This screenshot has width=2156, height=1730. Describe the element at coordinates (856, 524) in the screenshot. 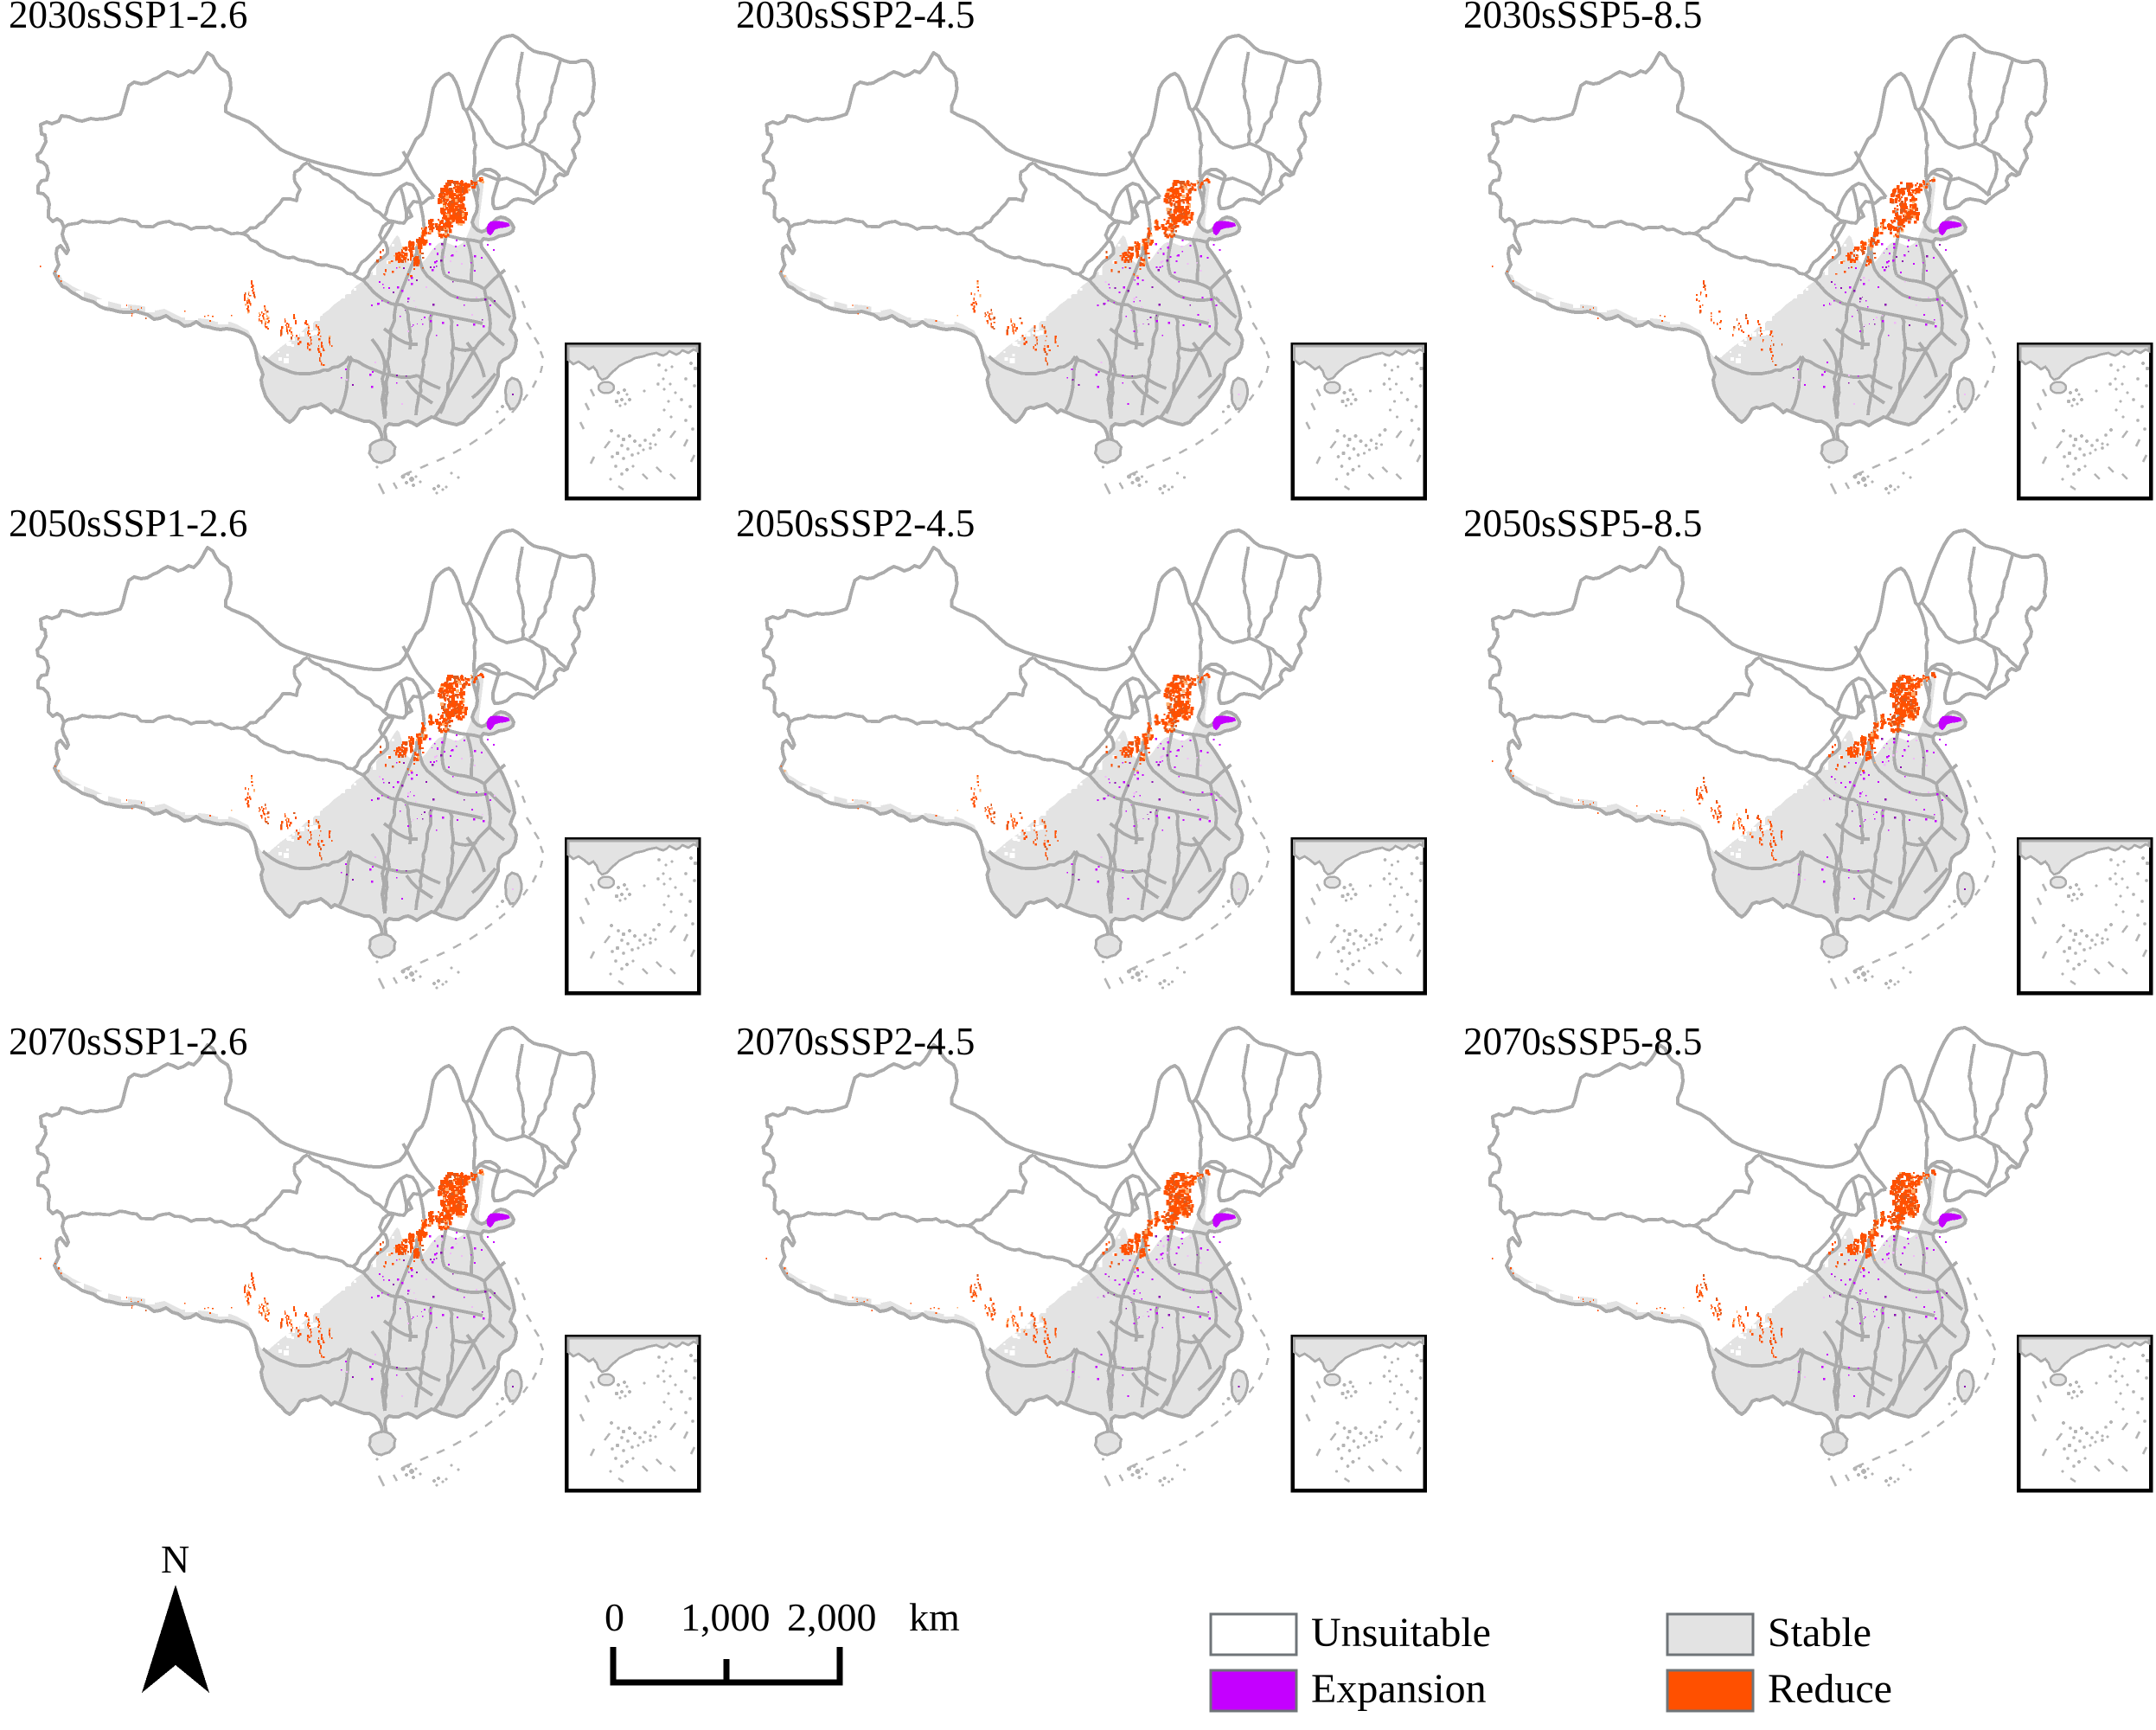

I see `svg-text: 2050sSSP2-4.5` at that location.